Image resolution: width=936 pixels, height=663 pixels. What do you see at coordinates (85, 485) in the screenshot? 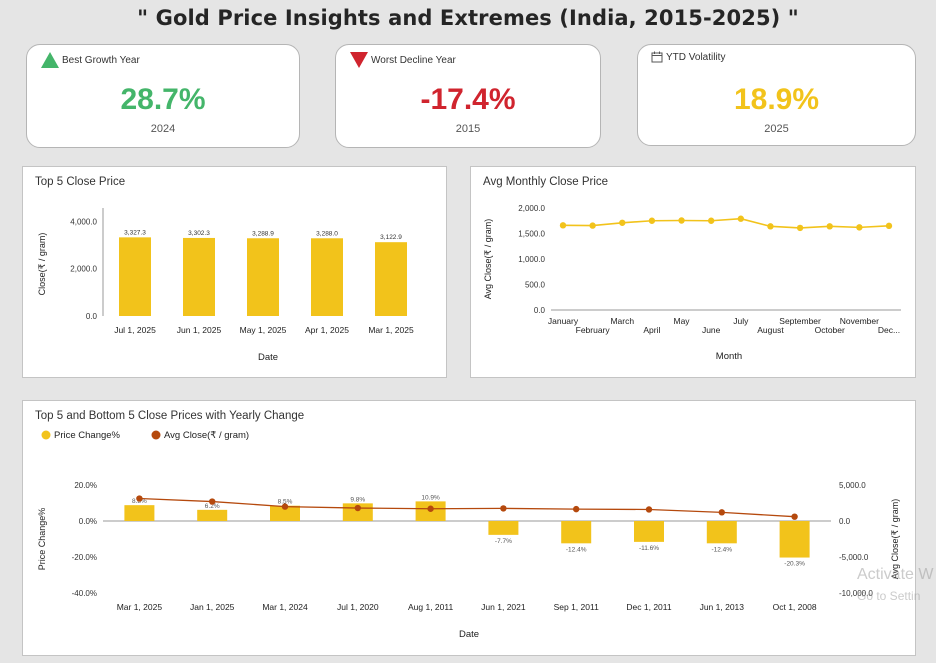
I see `y-tick-label: 20.0%` at bounding box center [85, 485].